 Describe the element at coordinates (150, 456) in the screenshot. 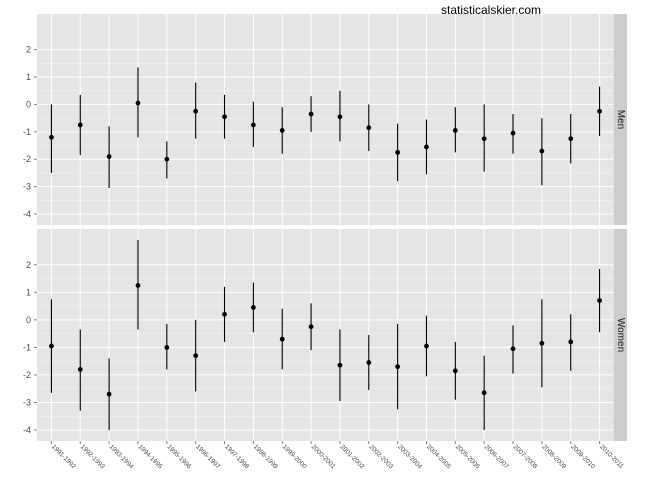

I see `x-tick-label: 1994-1995` at that location.